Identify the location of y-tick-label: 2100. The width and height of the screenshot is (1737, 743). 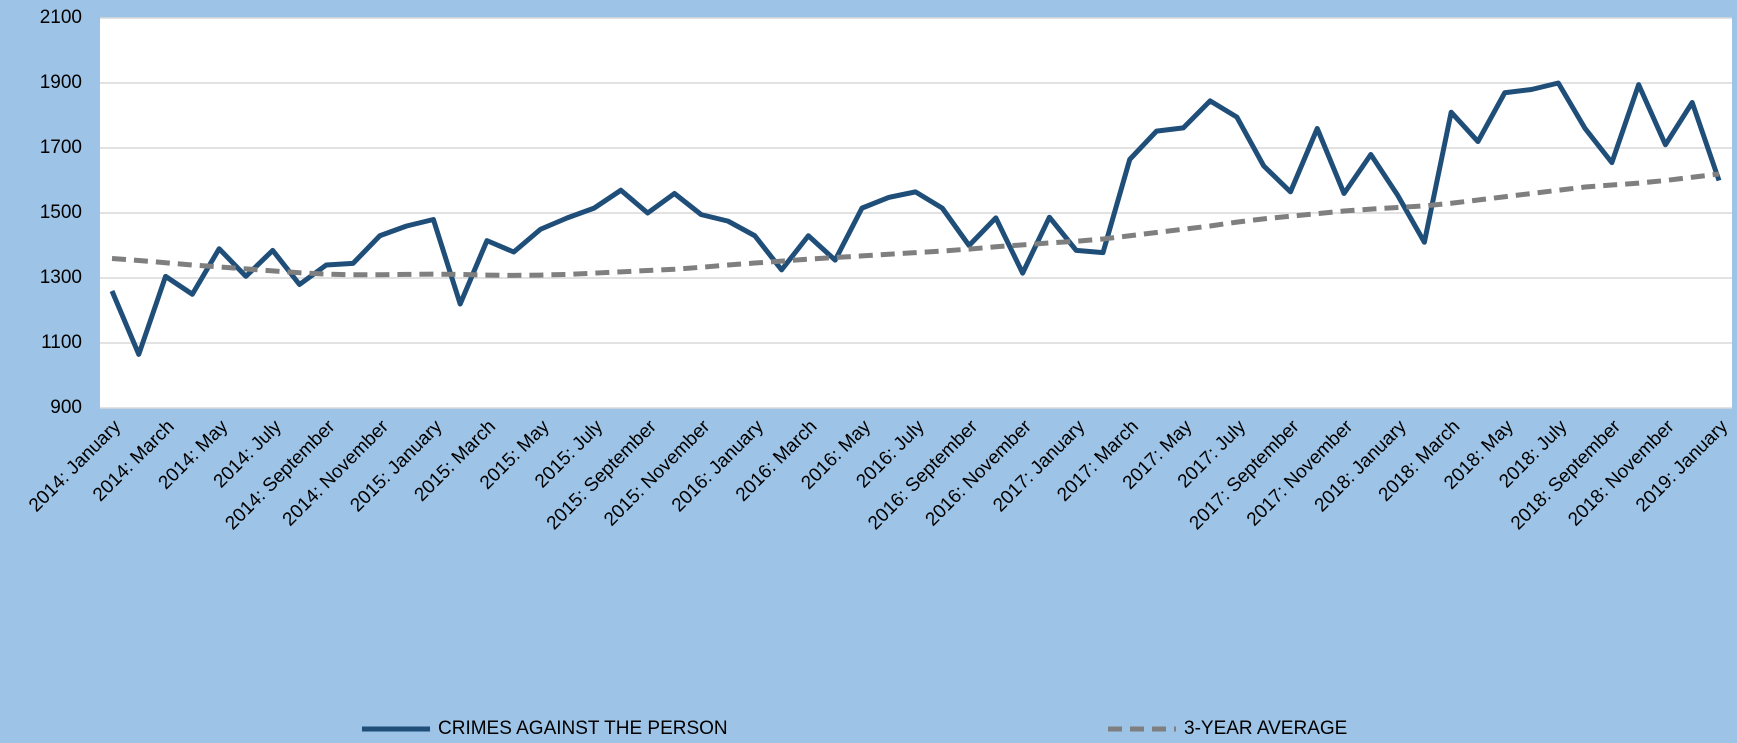
(61, 17).